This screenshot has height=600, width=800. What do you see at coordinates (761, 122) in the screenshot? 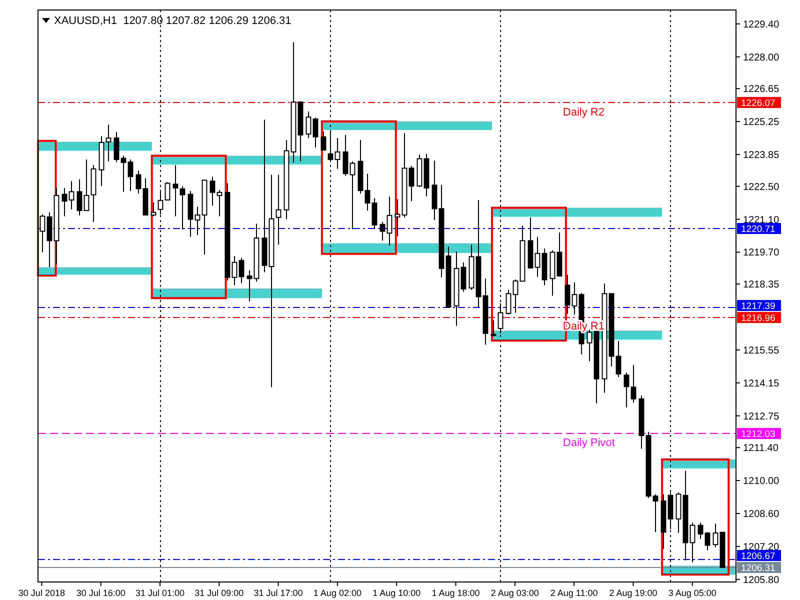
I see `y-tick-label: 1225.25` at bounding box center [761, 122].